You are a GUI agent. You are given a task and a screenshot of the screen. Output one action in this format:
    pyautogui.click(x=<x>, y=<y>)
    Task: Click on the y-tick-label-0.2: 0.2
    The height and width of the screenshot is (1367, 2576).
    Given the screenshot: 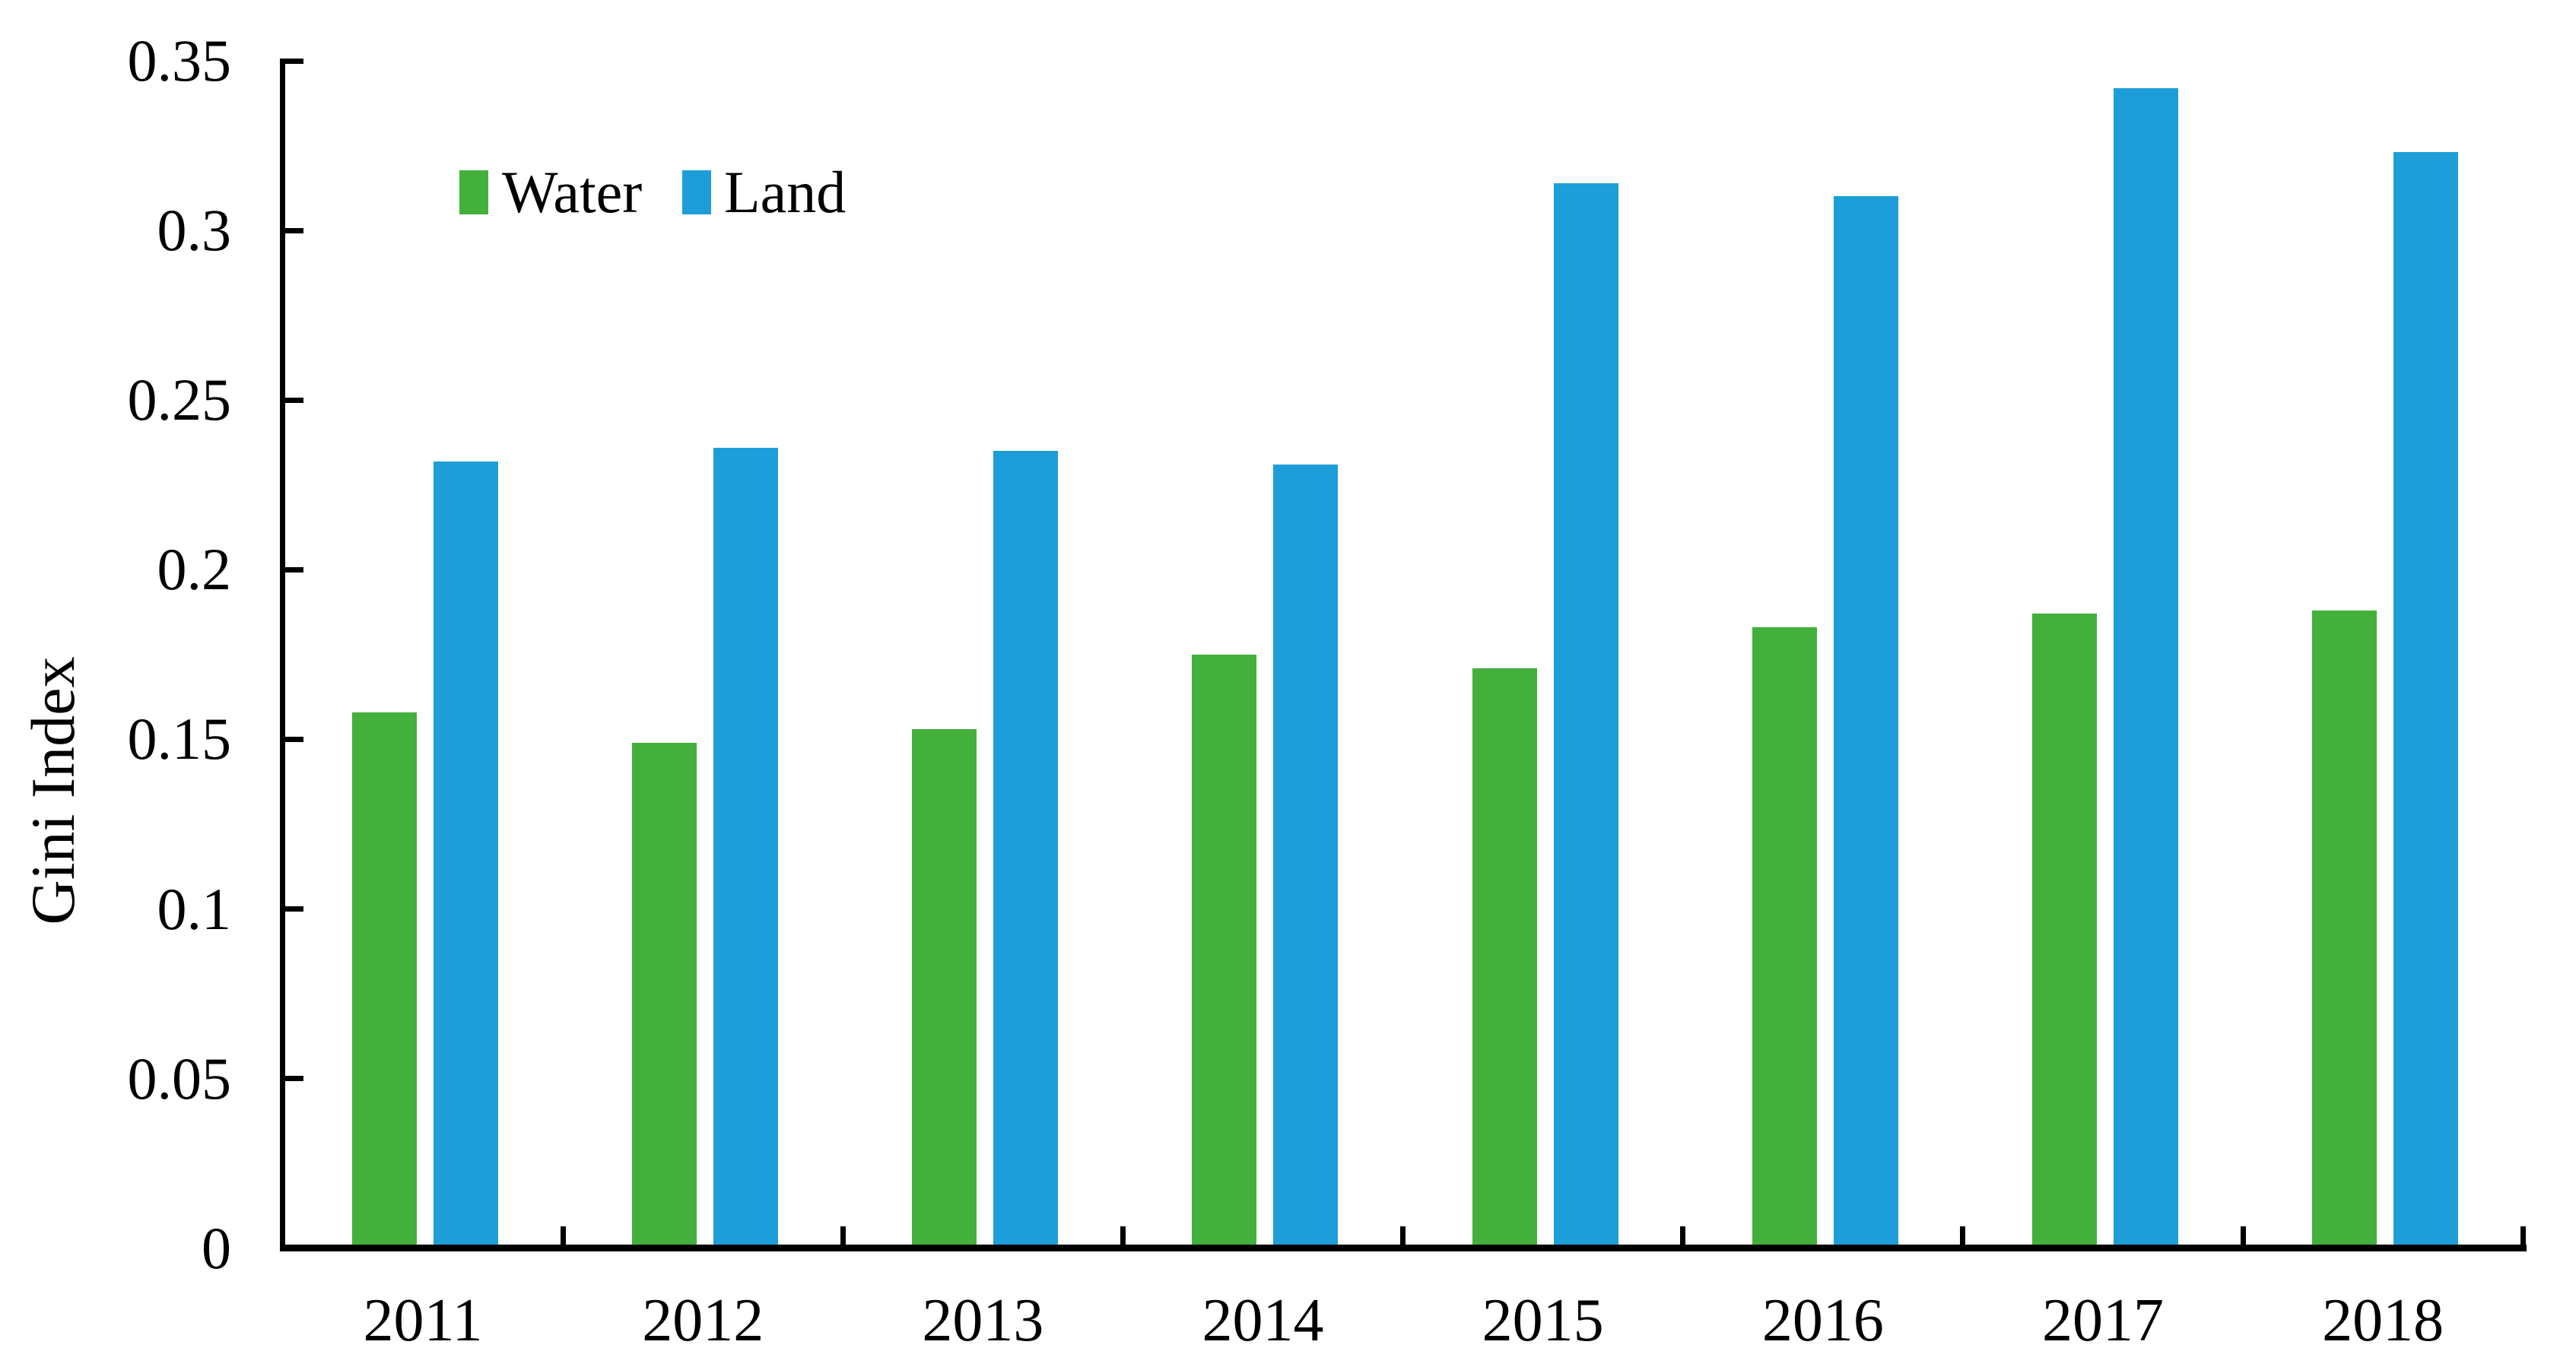 What is the action you would take?
    pyautogui.click(x=194, y=569)
    